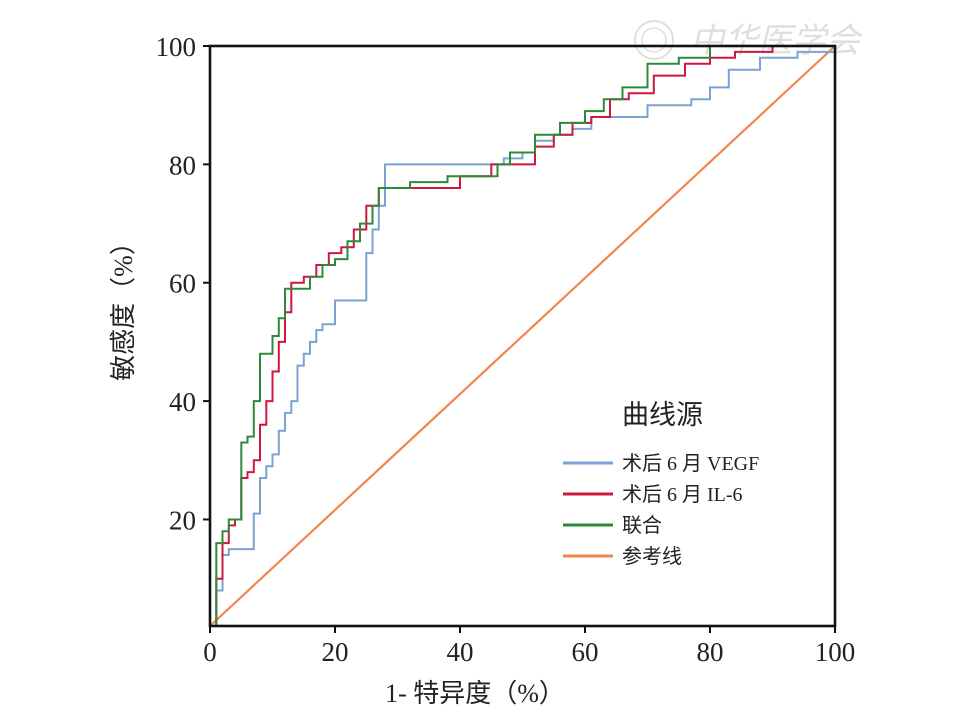 The image size is (953, 723). Describe the element at coordinates (682, 494) in the screenshot. I see `legend-label: 术后 6 月 IL-6` at that location.